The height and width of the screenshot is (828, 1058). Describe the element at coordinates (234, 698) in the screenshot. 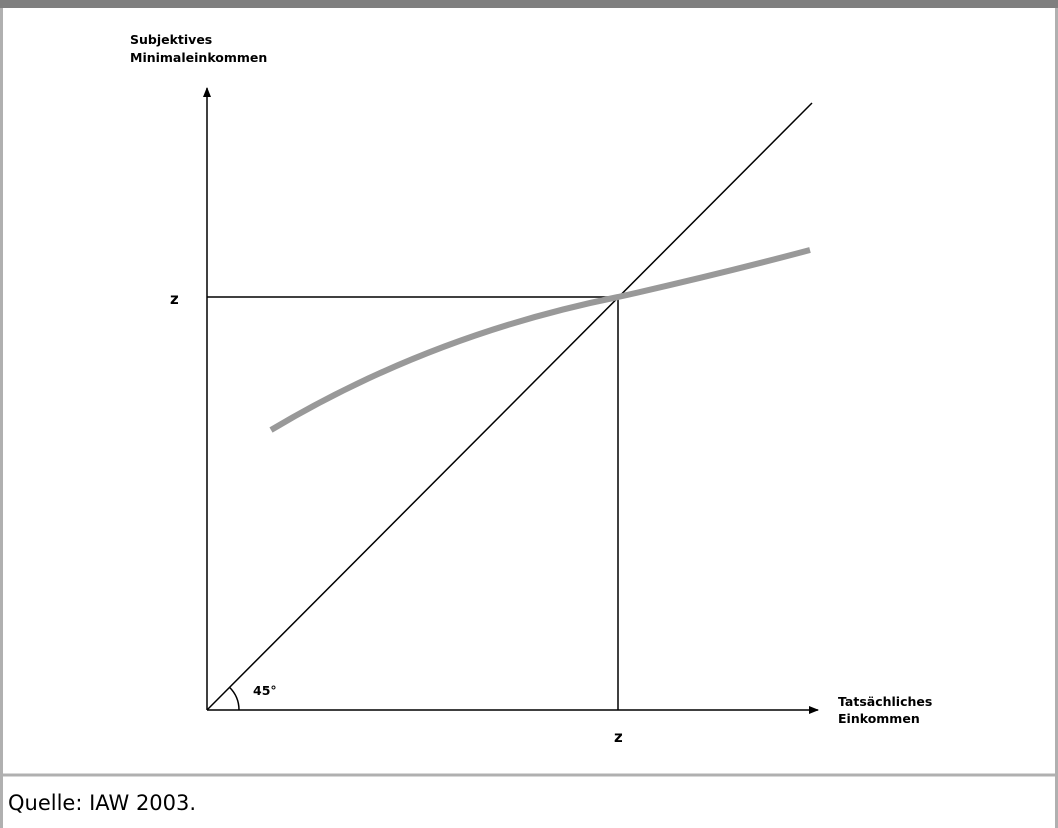

I see `angle-arc` at that location.